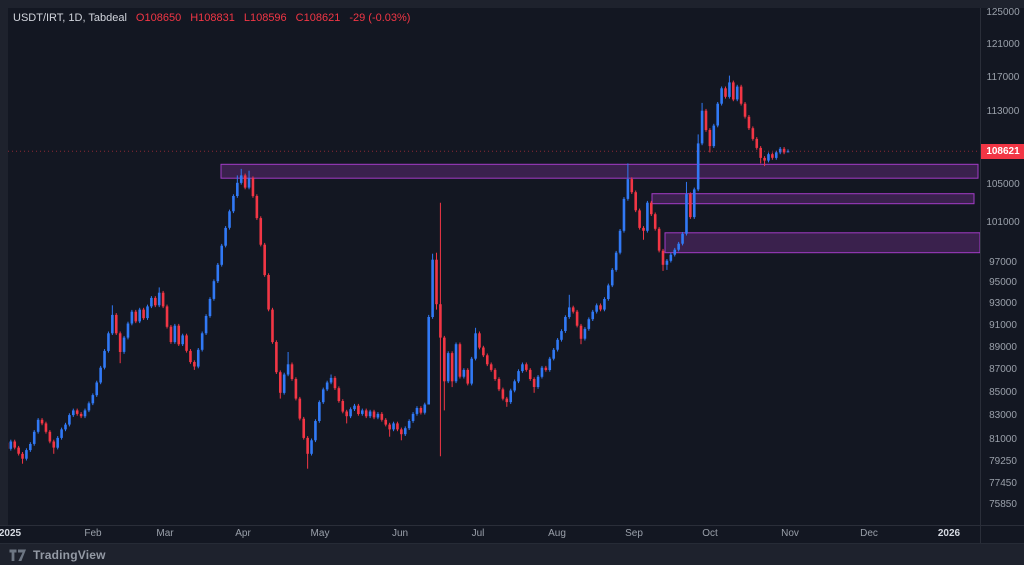  What do you see at coordinates (11, 533) in the screenshot?
I see `x-axis-tick: 2025` at bounding box center [11, 533].